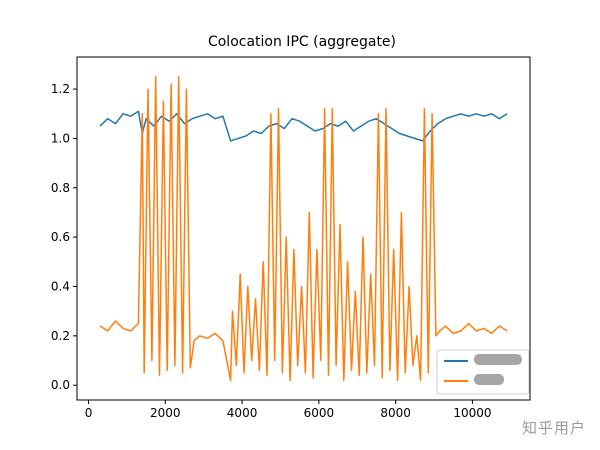 The image size is (600, 450). Describe the element at coordinates (288, 410) in the screenshot. I see `x-axis: 0 2000 4000 6000 8000 10000` at that location.